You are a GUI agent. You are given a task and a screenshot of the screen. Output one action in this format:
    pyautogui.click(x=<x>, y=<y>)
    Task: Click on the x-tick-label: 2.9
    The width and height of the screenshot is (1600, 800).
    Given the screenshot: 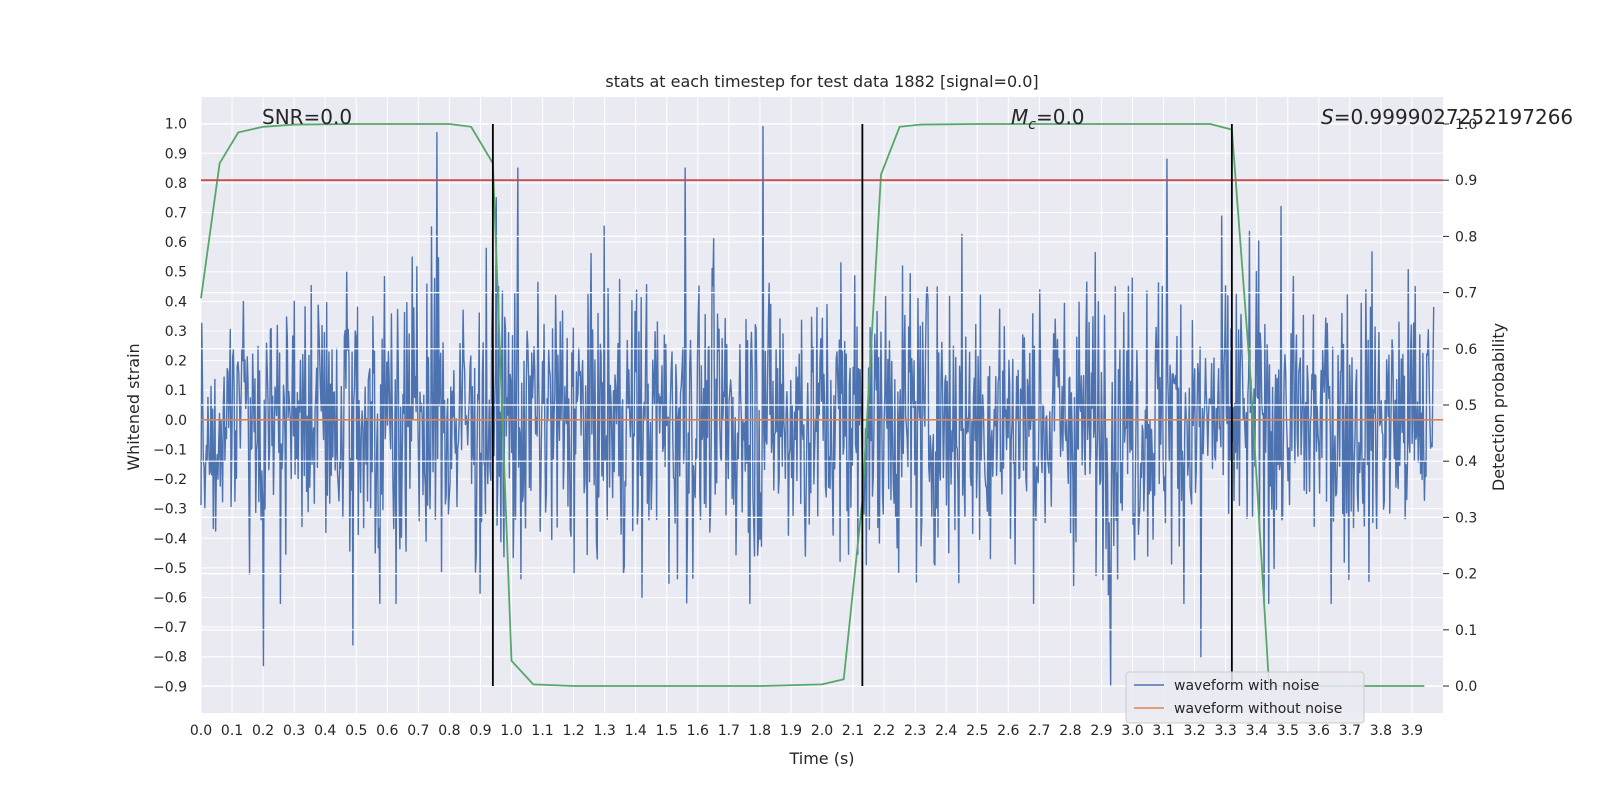 What is the action you would take?
    pyautogui.click(x=1101, y=731)
    